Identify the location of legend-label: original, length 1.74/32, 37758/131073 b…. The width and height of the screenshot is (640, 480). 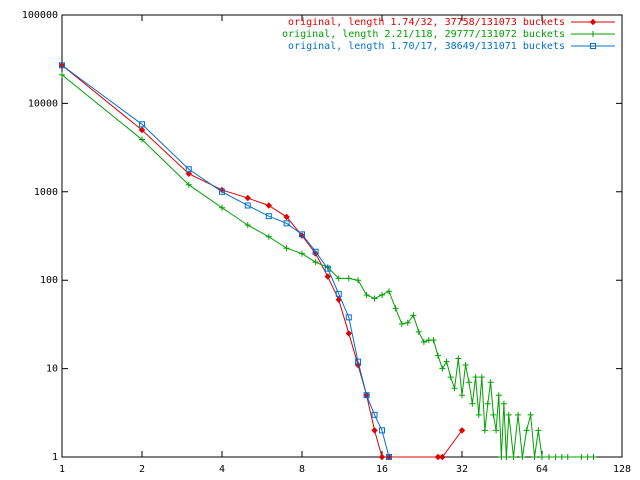
(426, 22).